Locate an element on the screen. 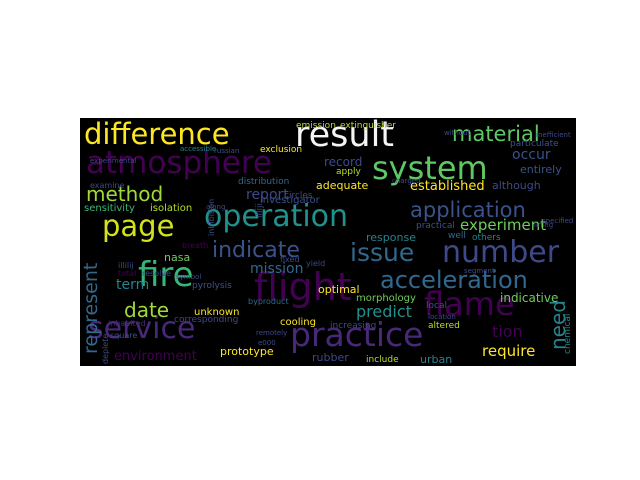  word: circles is located at coordinates (298, 196).